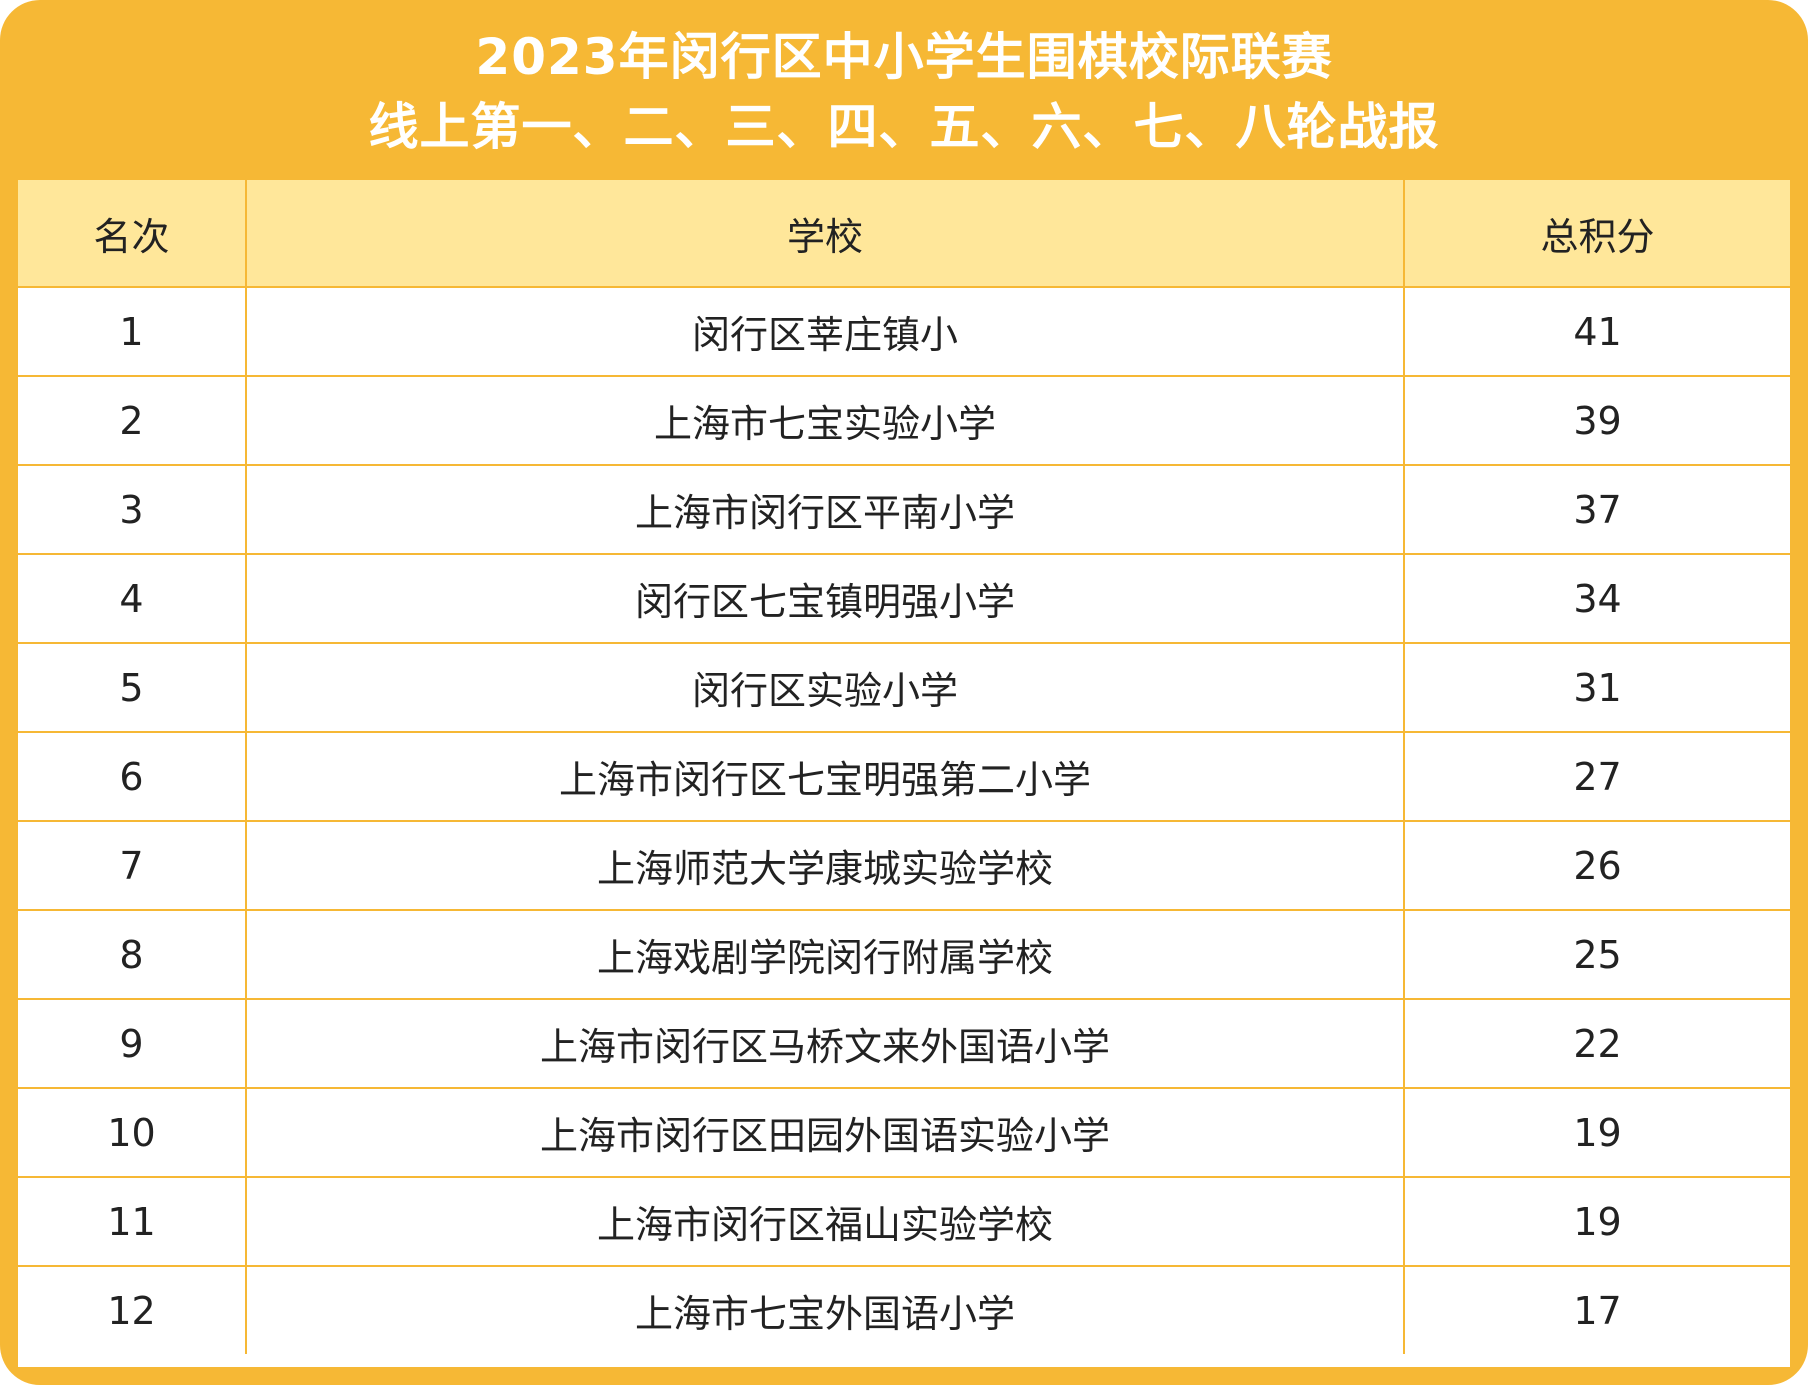  Describe the element at coordinates (132, 599) in the screenshot. I see `cell-rank: 4` at that location.